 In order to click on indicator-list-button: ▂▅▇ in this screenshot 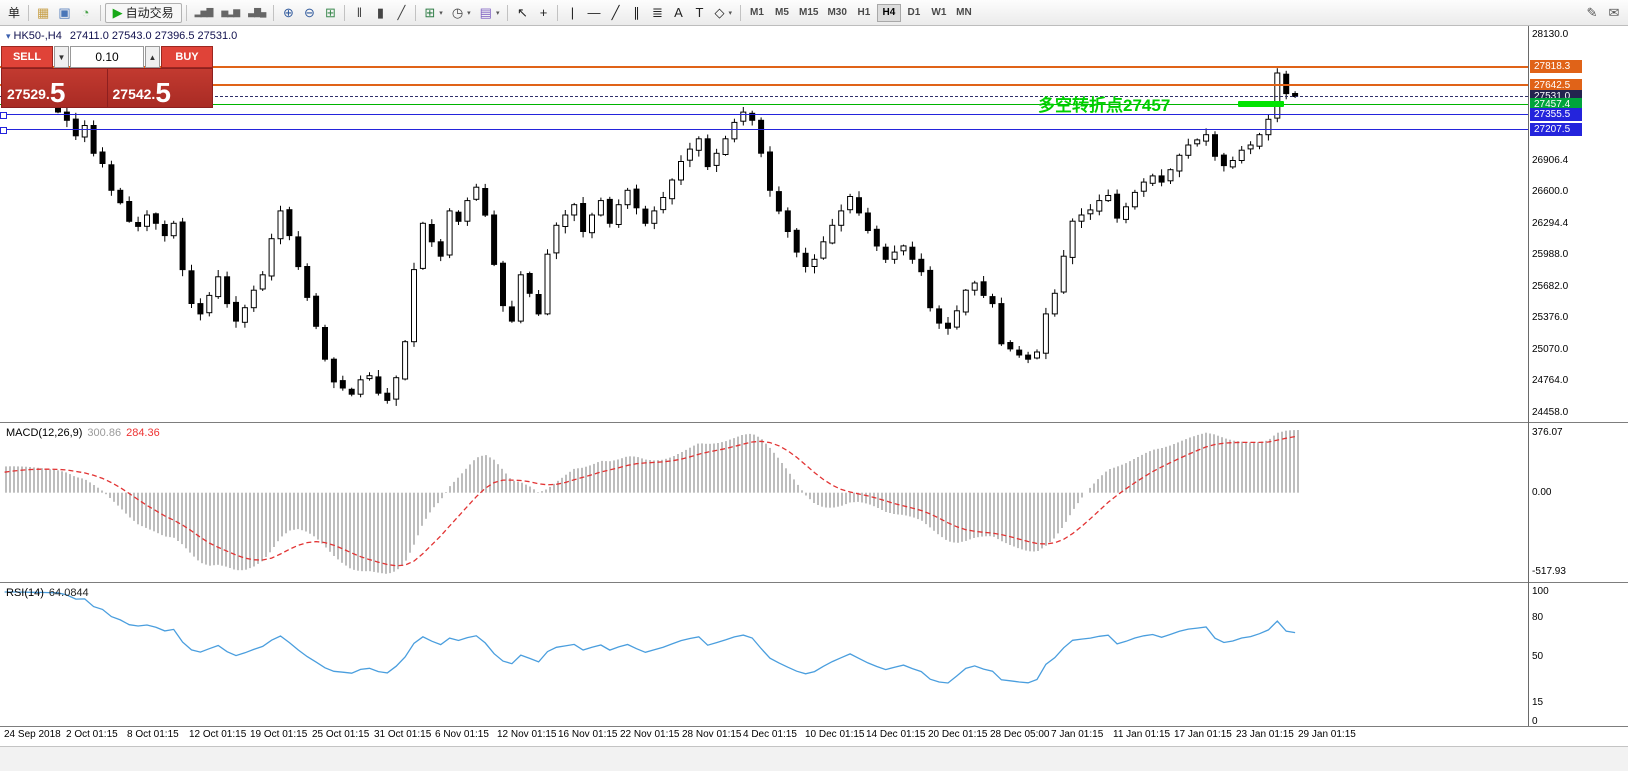, I will do `click(204, 13)`.